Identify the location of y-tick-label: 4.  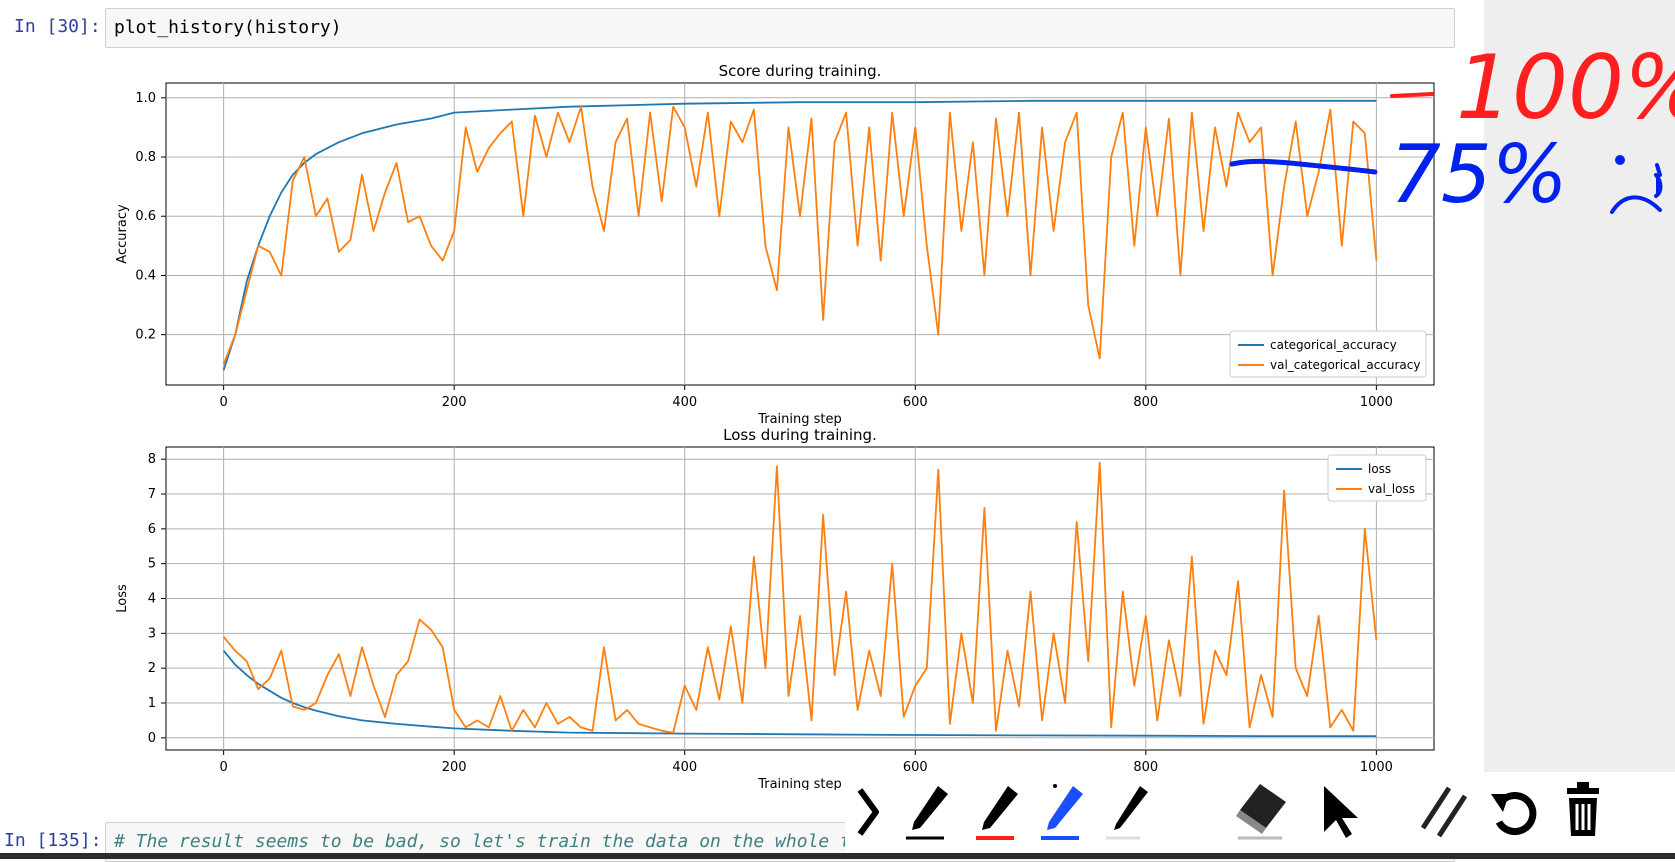
(152, 599).